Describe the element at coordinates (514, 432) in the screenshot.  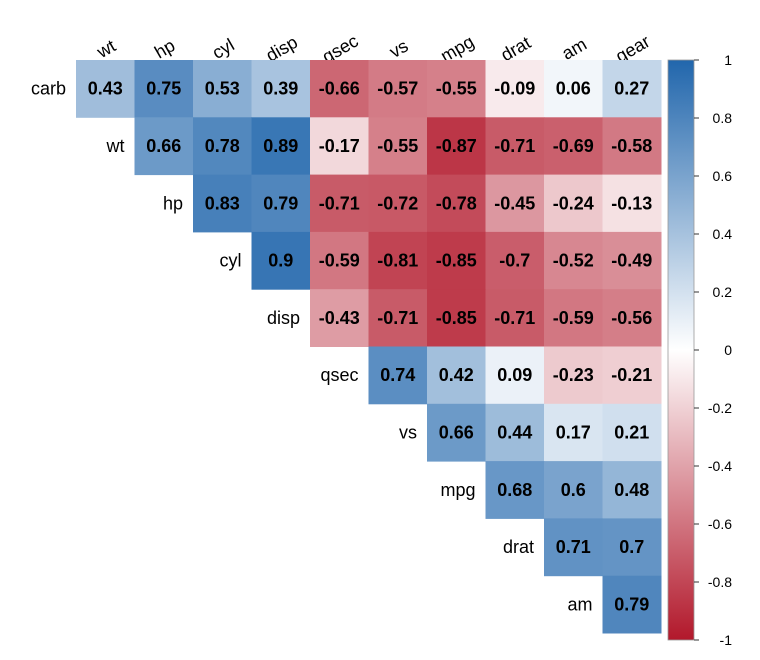
I see `cell-value-label: 0.44` at that location.